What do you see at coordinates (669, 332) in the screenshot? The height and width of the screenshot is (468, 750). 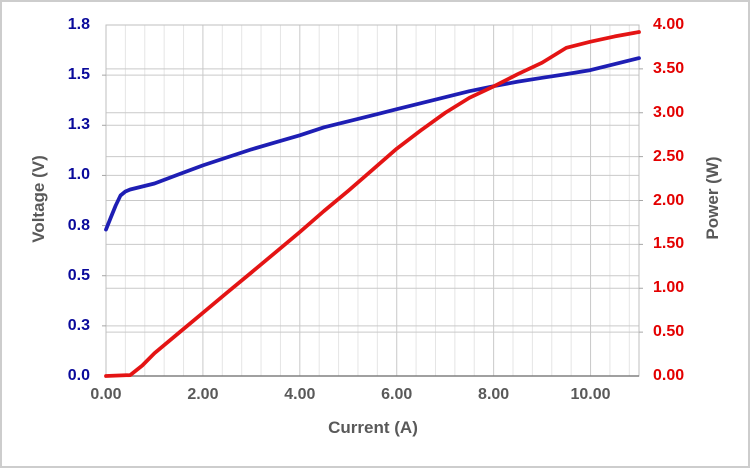 I see `power-tick-label-0.50: 0.50` at bounding box center [669, 332].